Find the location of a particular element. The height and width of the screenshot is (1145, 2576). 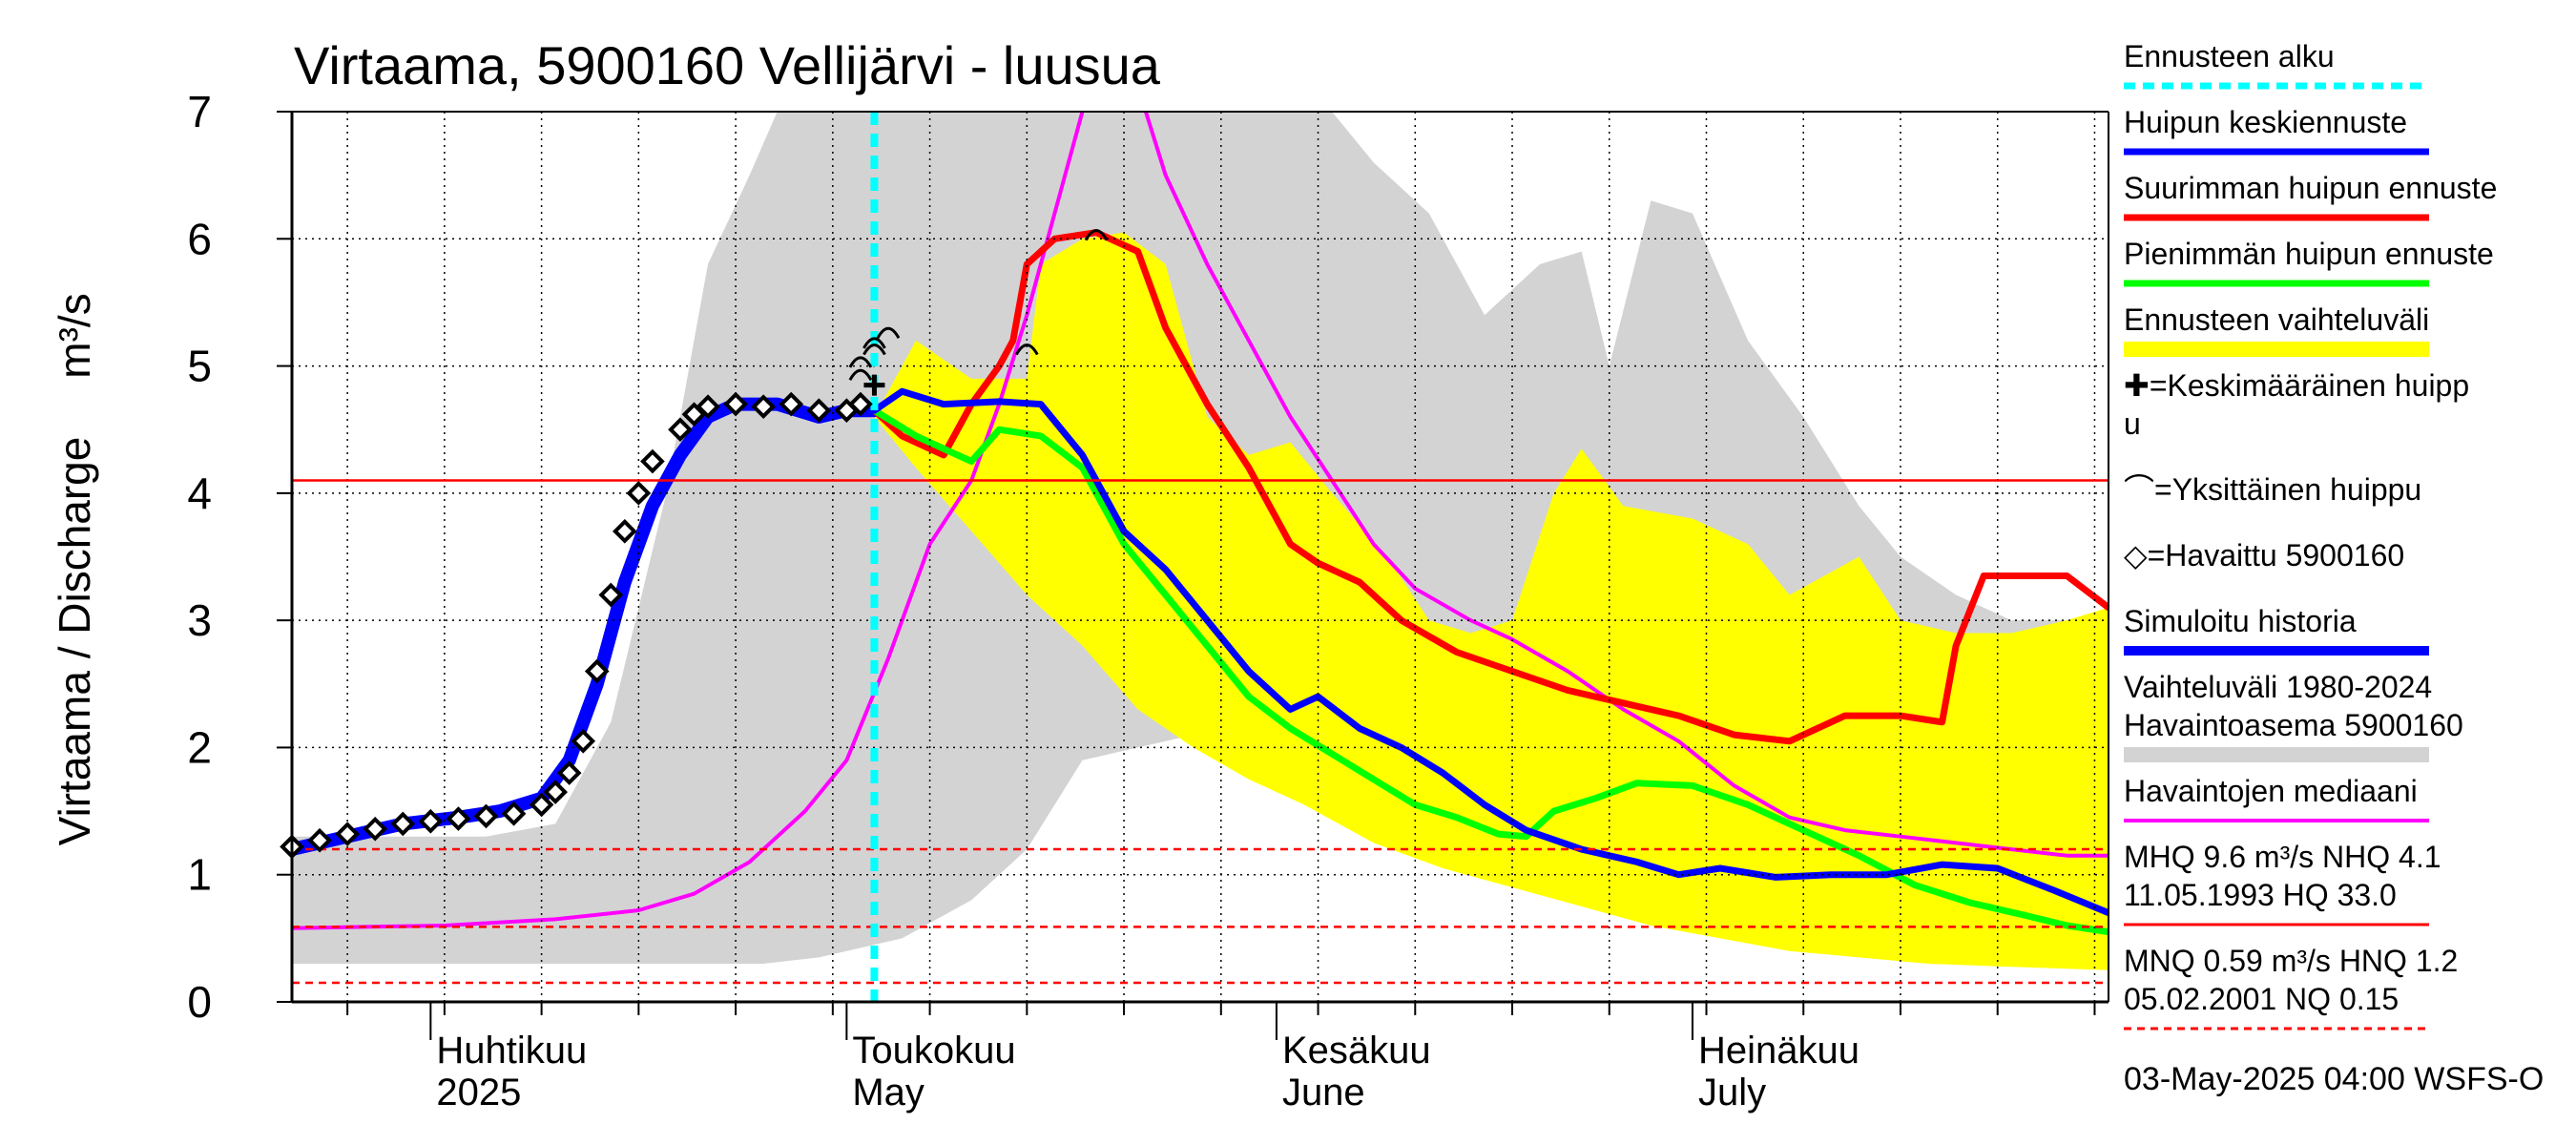

y-tick-label: 7 is located at coordinates (199, 112).